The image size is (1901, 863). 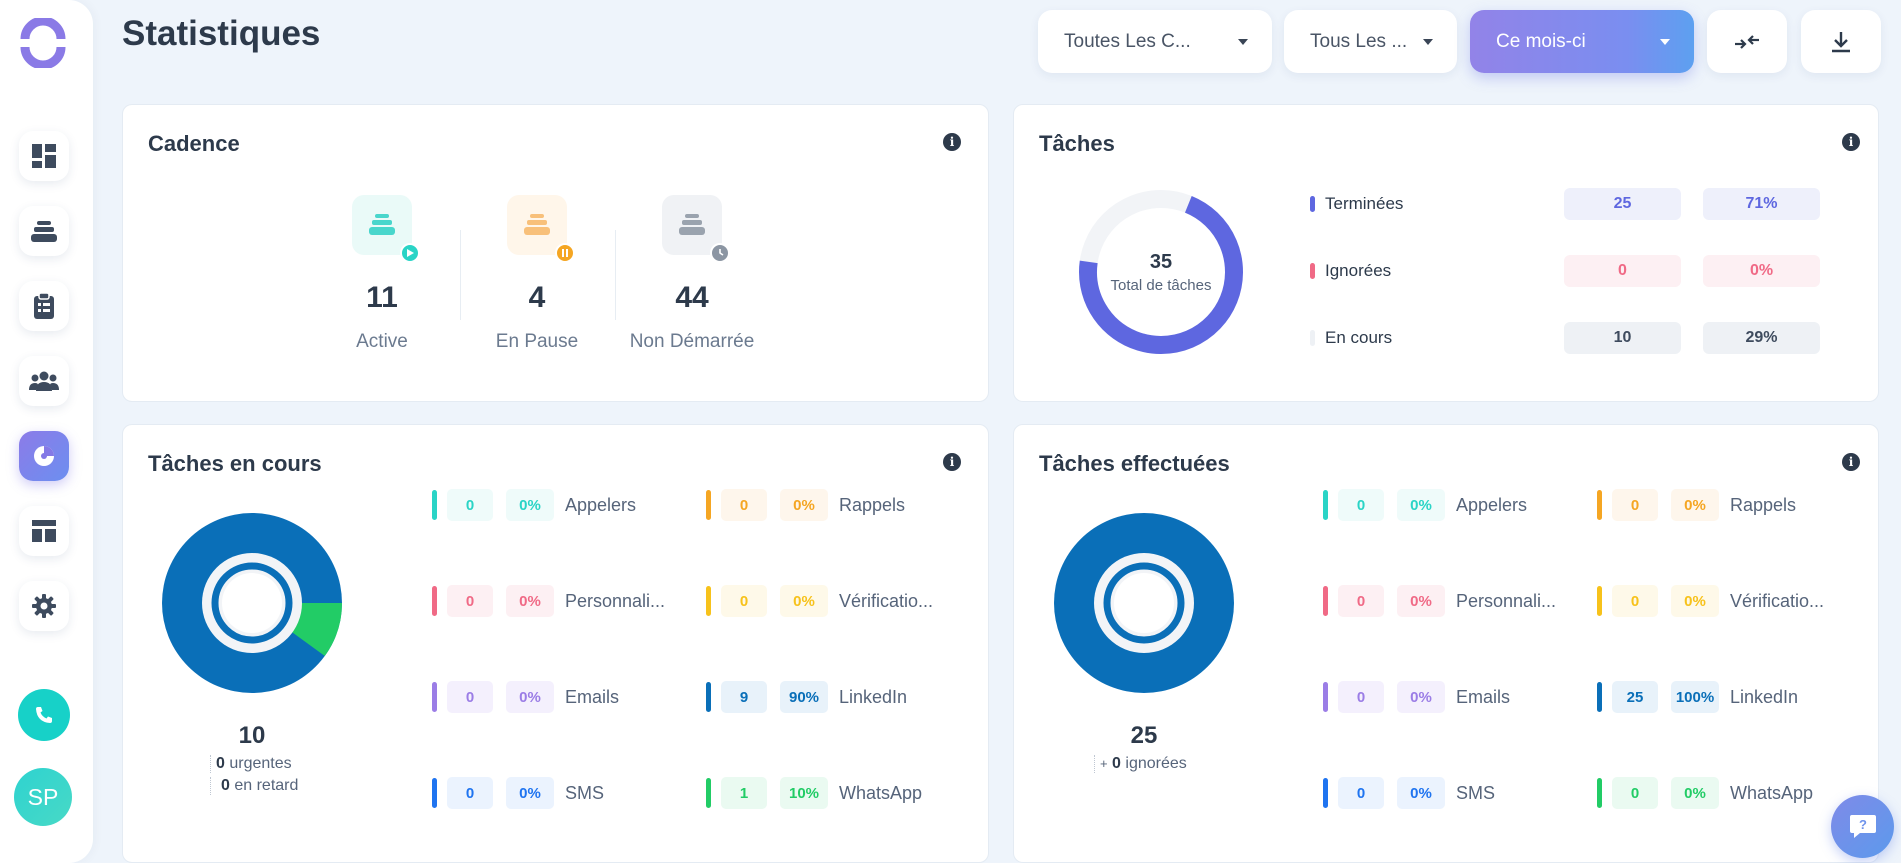 What do you see at coordinates (1665, 42) in the screenshot?
I see `chevron-down-icon` at bounding box center [1665, 42].